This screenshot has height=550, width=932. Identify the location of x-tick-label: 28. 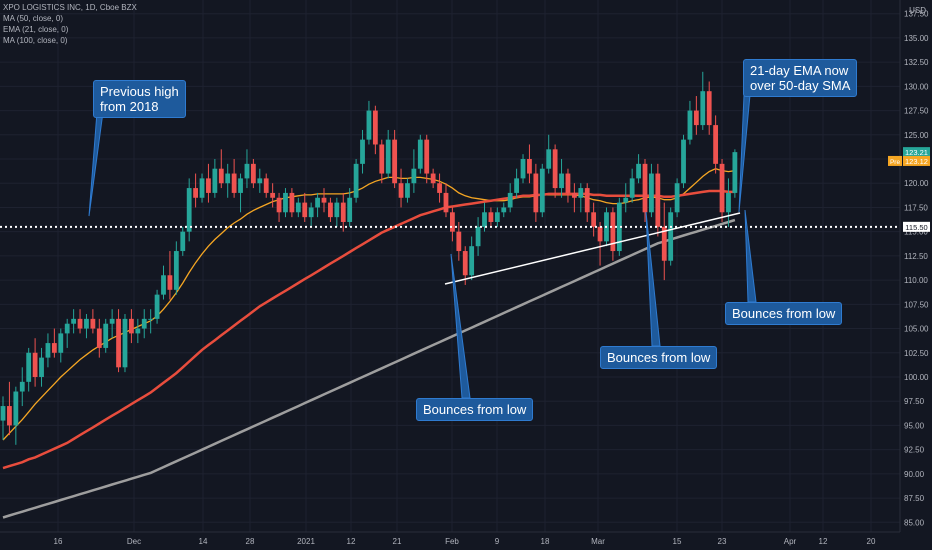
(250, 541).